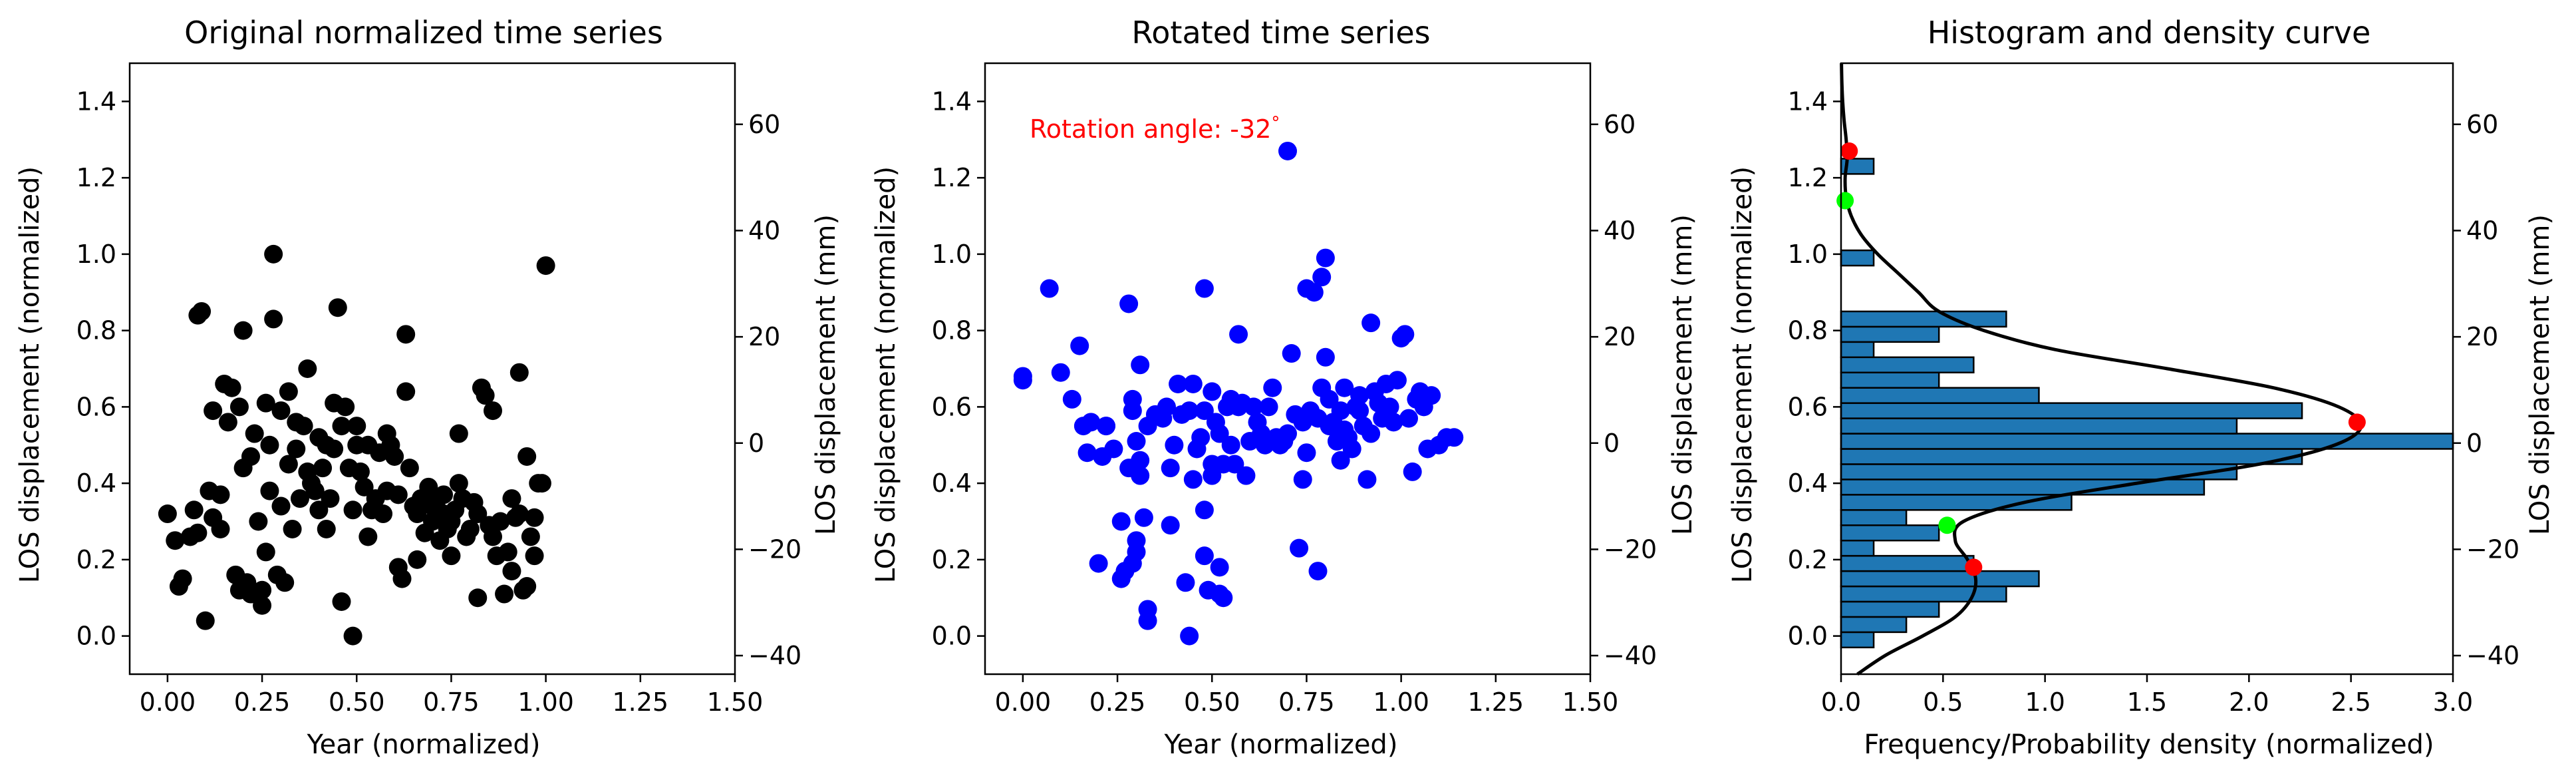 The image size is (2576, 780). What do you see at coordinates (2482, 230) in the screenshot?
I see `y2-tick-label: 40` at bounding box center [2482, 230].